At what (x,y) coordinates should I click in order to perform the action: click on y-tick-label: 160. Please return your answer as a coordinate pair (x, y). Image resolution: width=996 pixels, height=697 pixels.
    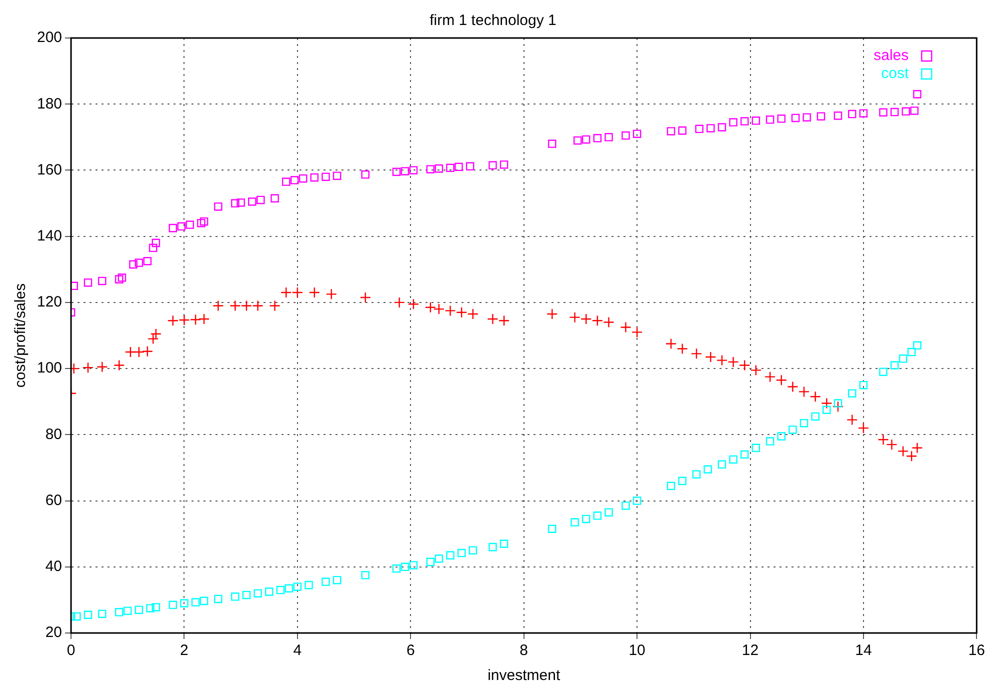
    Looking at the image, I should click on (49, 169).